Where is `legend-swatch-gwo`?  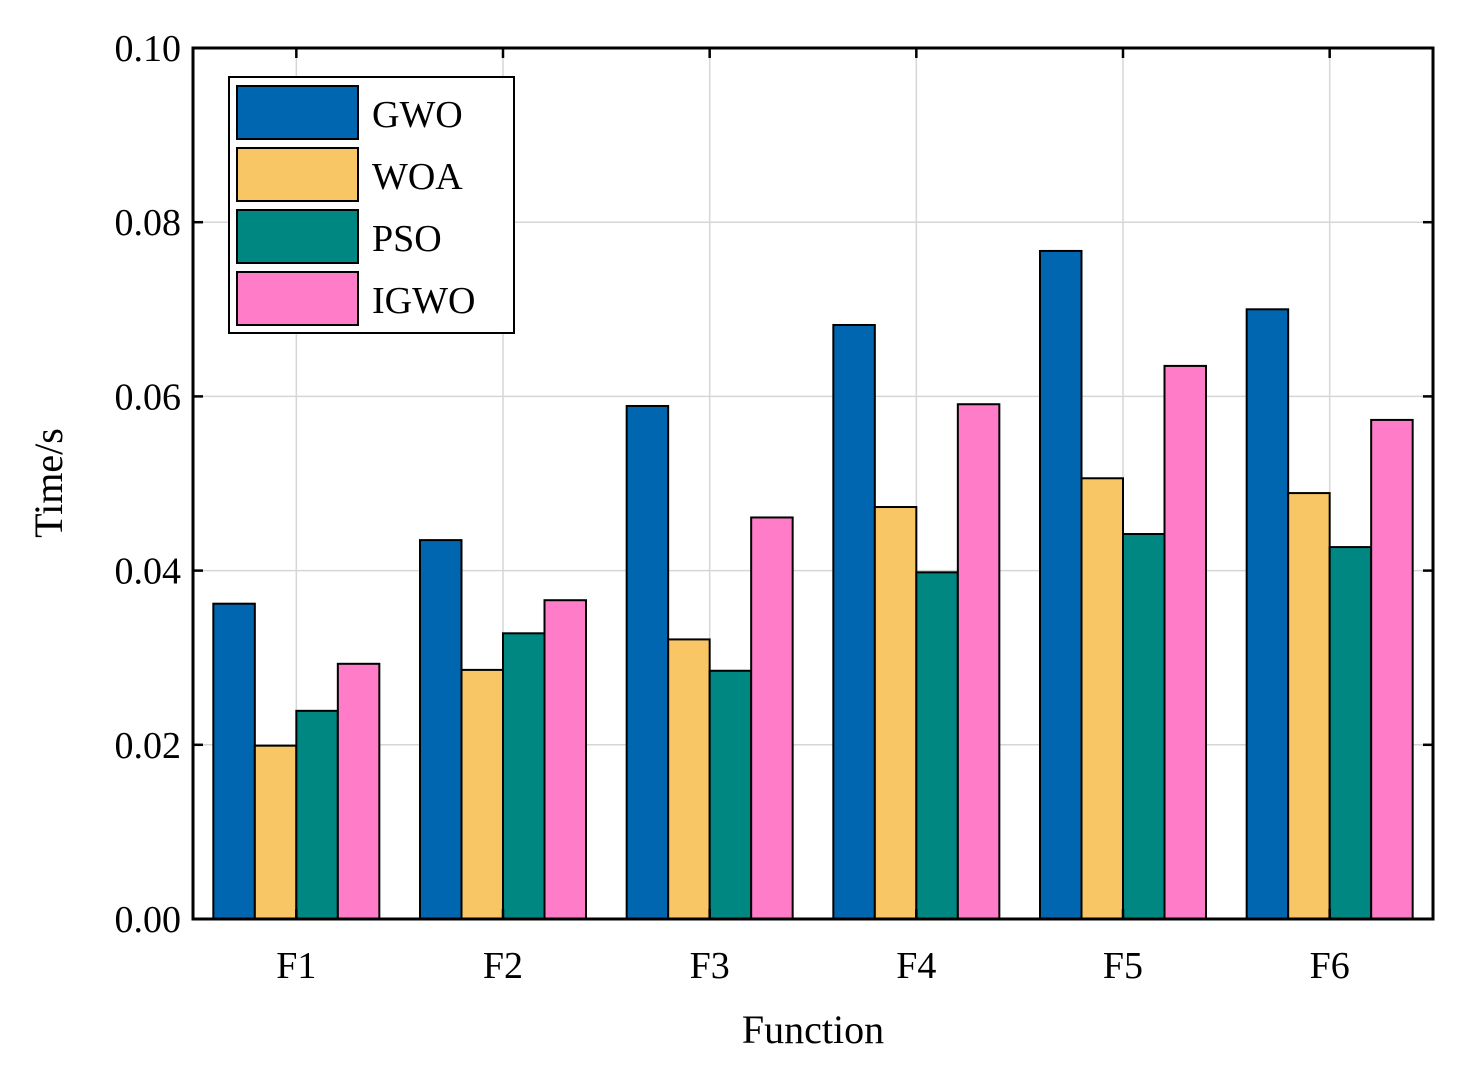
legend-swatch-gwo is located at coordinates (297, 112).